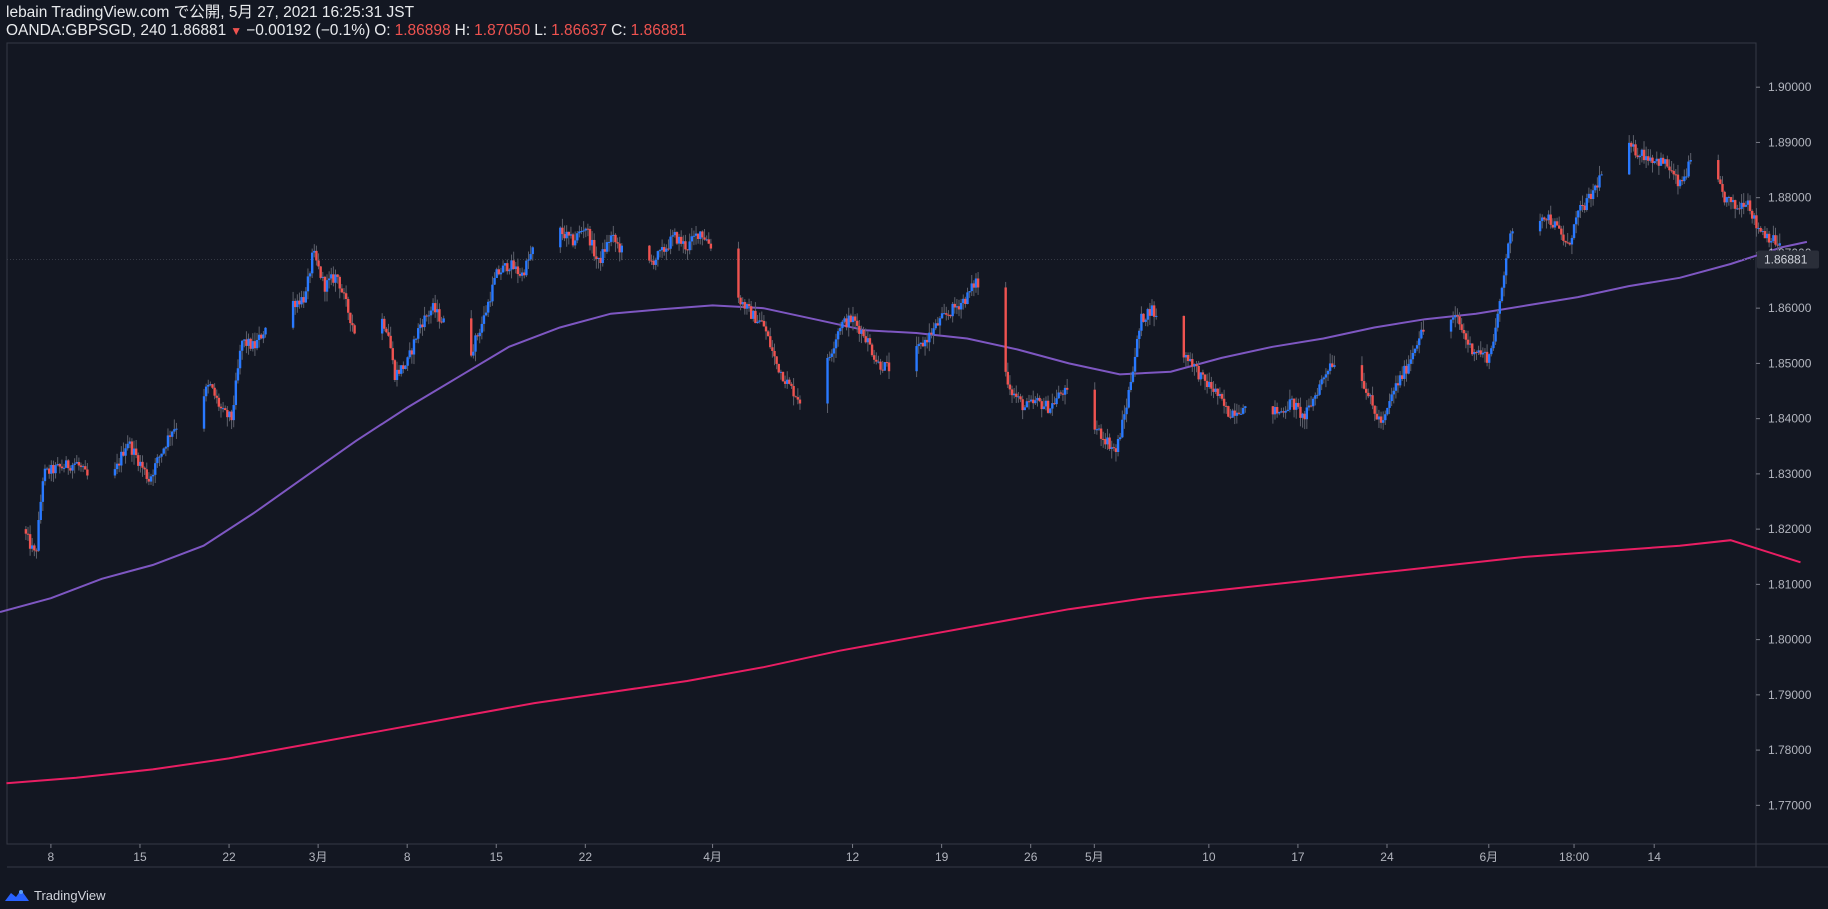 The height and width of the screenshot is (909, 1828). Describe the element at coordinates (1790, 584) in the screenshot. I see `y-tick-label: 1.81000` at that location.